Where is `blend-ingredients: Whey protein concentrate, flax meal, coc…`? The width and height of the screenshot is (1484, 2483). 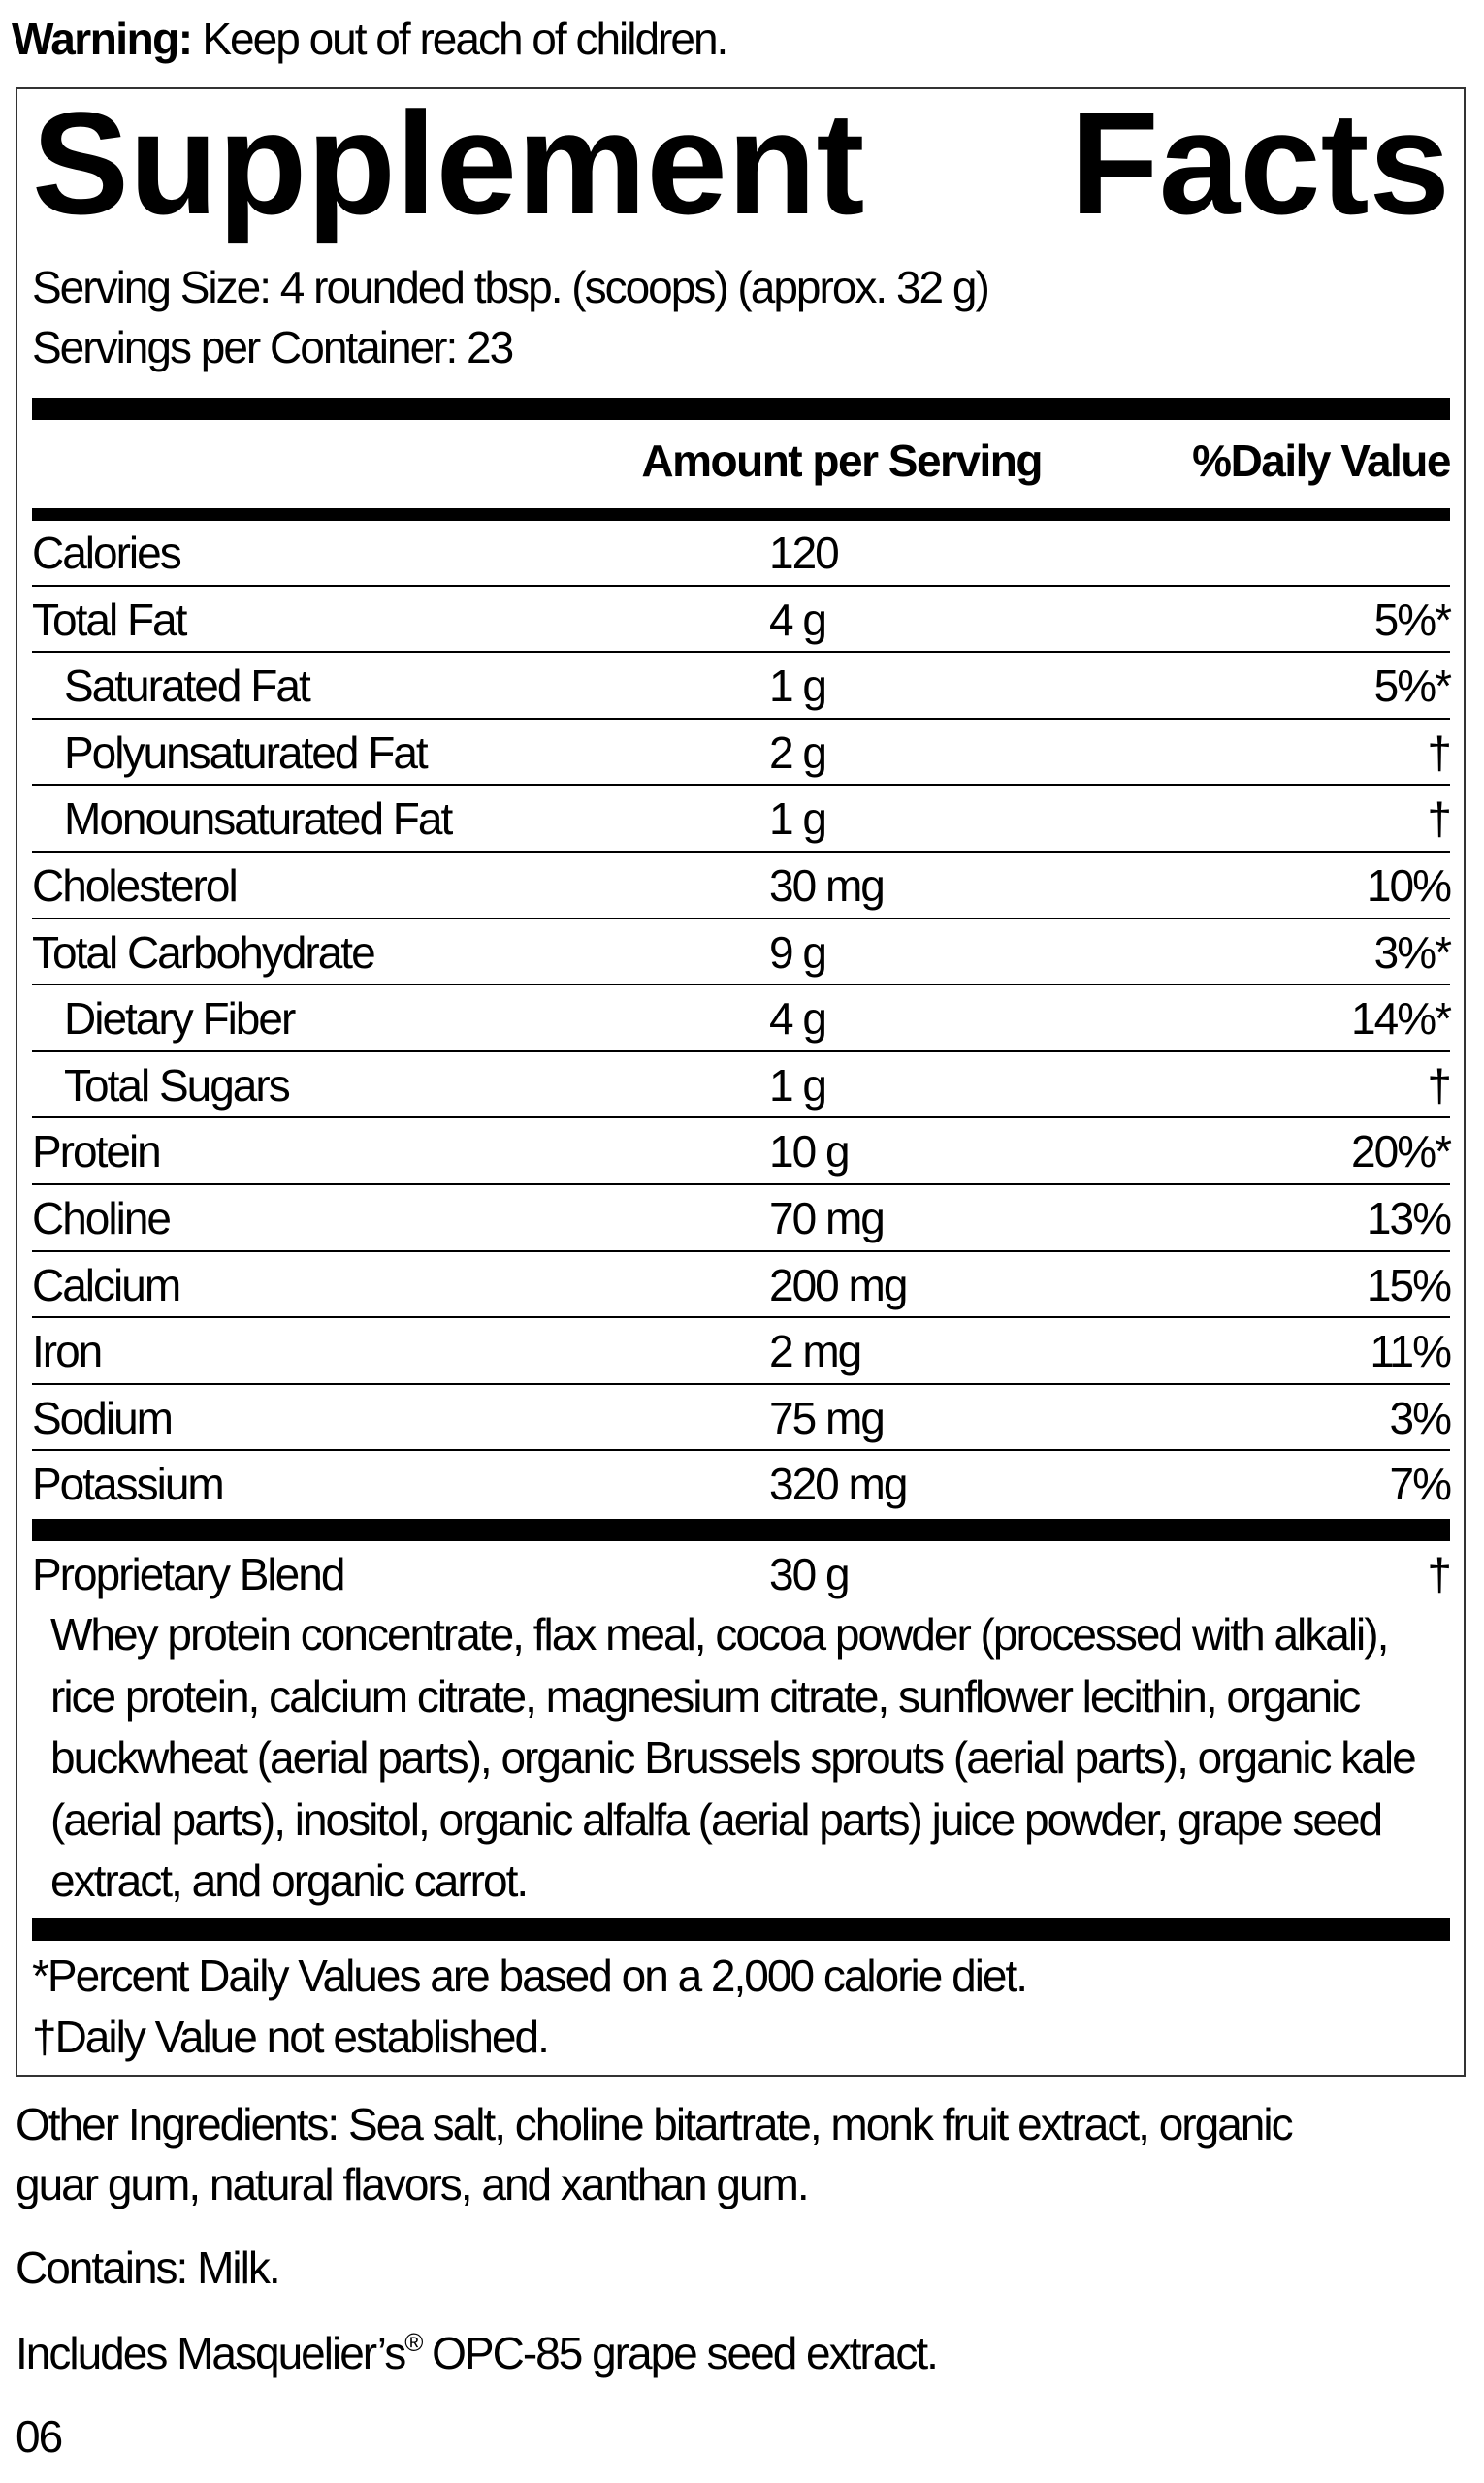 blend-ingredients: Whey protein concentrate, flax meal, coc… is located at coordinates (733, 1759).